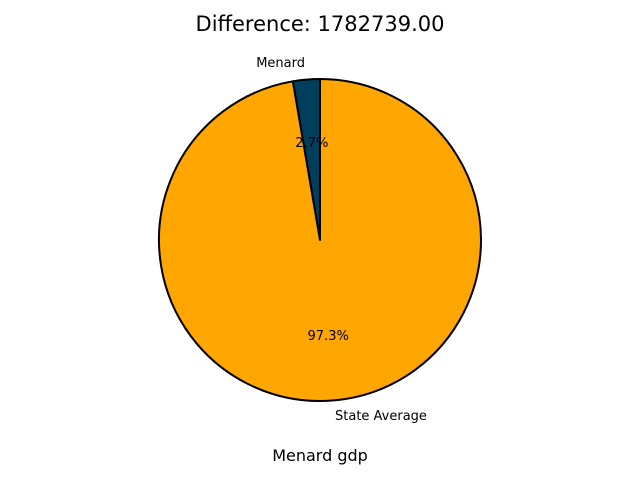 This screenshot has height=480, width=640. What do you see at coordinates (311, 143) in the screenshot?
I see `slice-percent-label: 2.7%` at bounding box center [311, 143].